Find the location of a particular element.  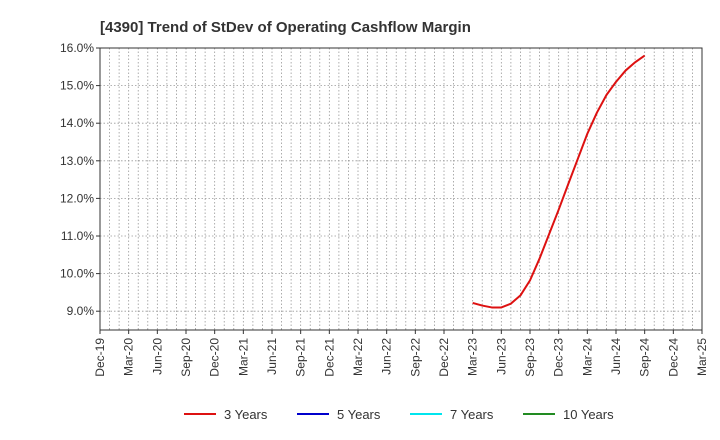

x-tick-label: Mar-24 is located at coordinates (587, 357).